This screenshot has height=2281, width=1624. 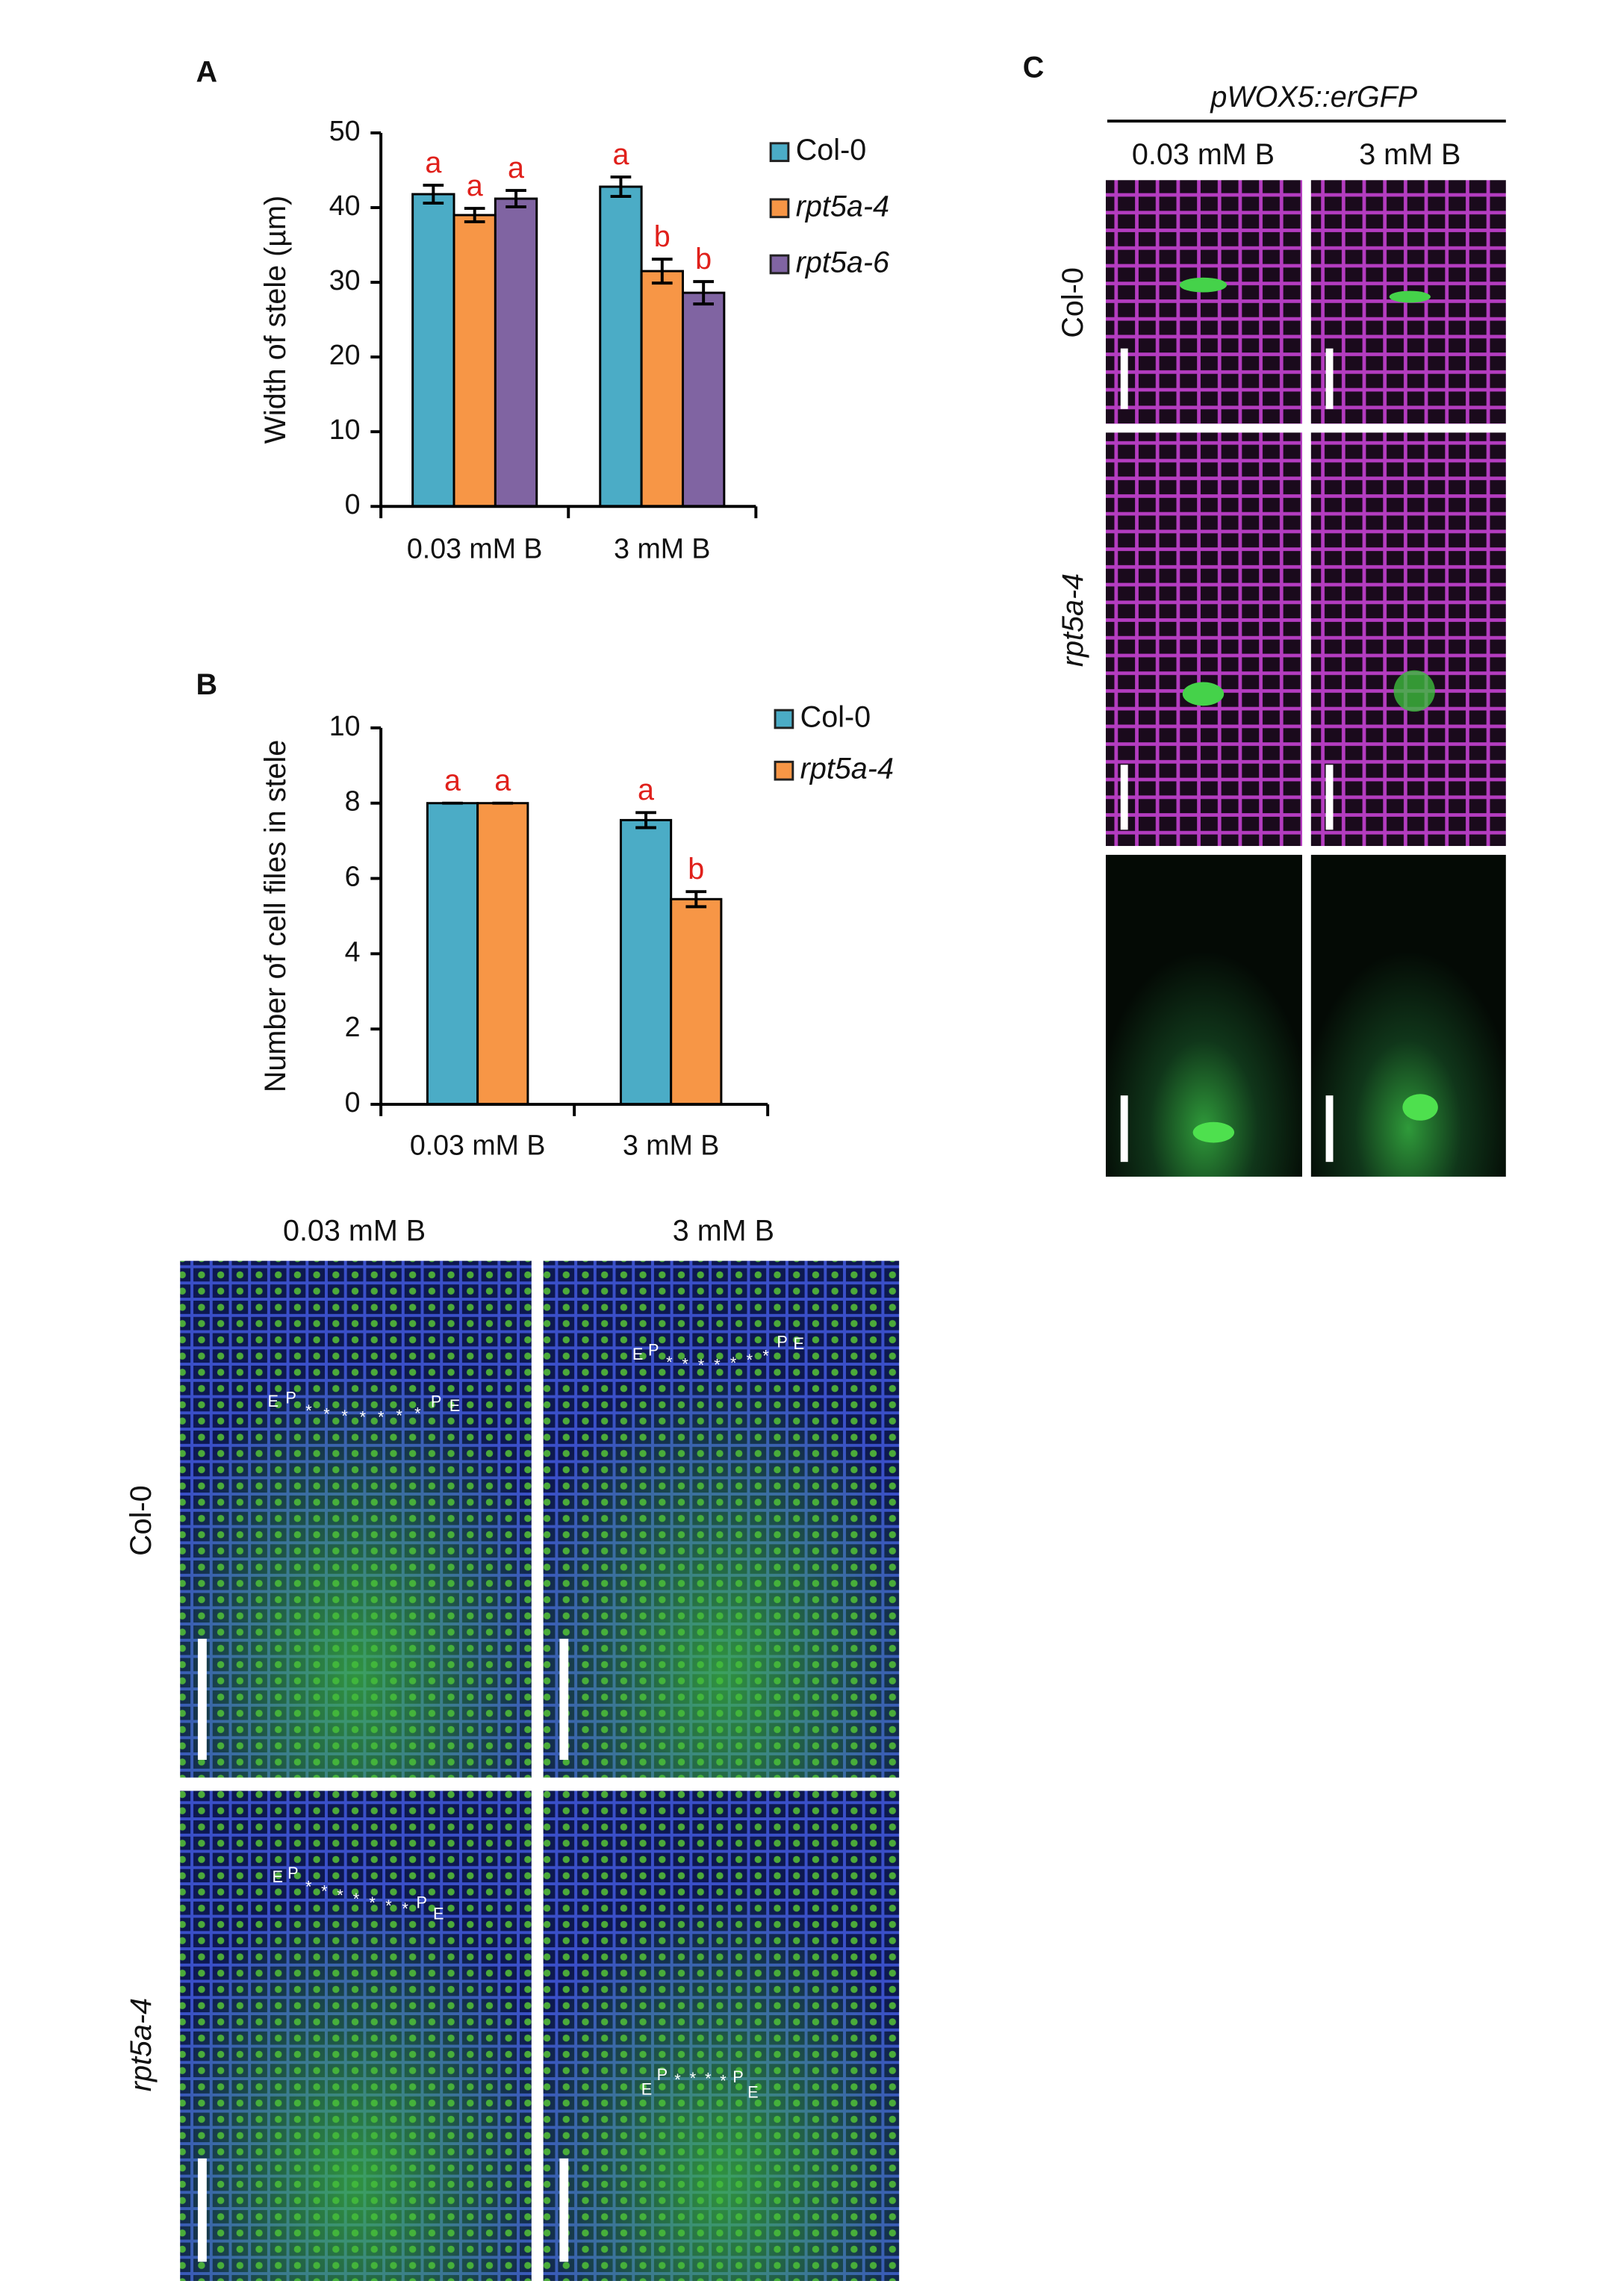 I want to click on y-tick-label: 0, so click(x=353, y=504).